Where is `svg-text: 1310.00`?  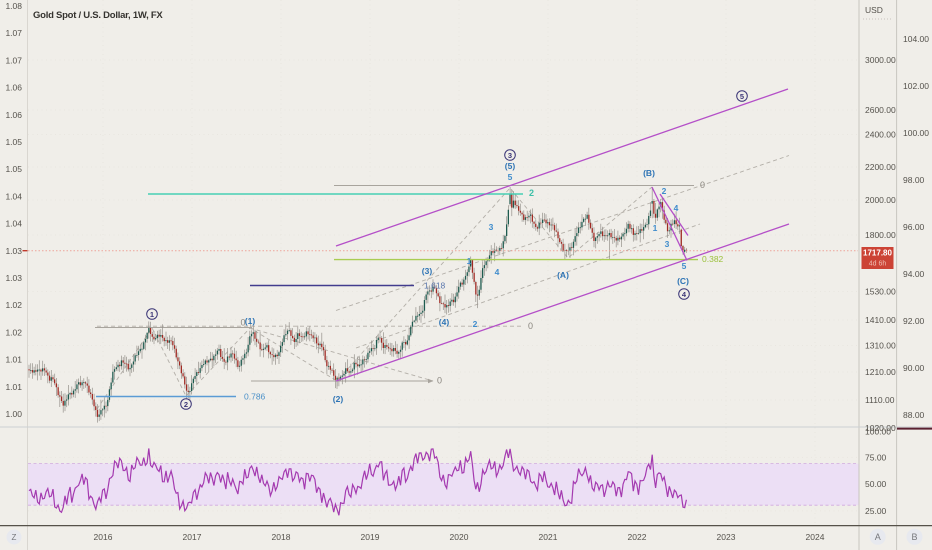 svg-text: 1310.00 is located at coordinates (880, 346).